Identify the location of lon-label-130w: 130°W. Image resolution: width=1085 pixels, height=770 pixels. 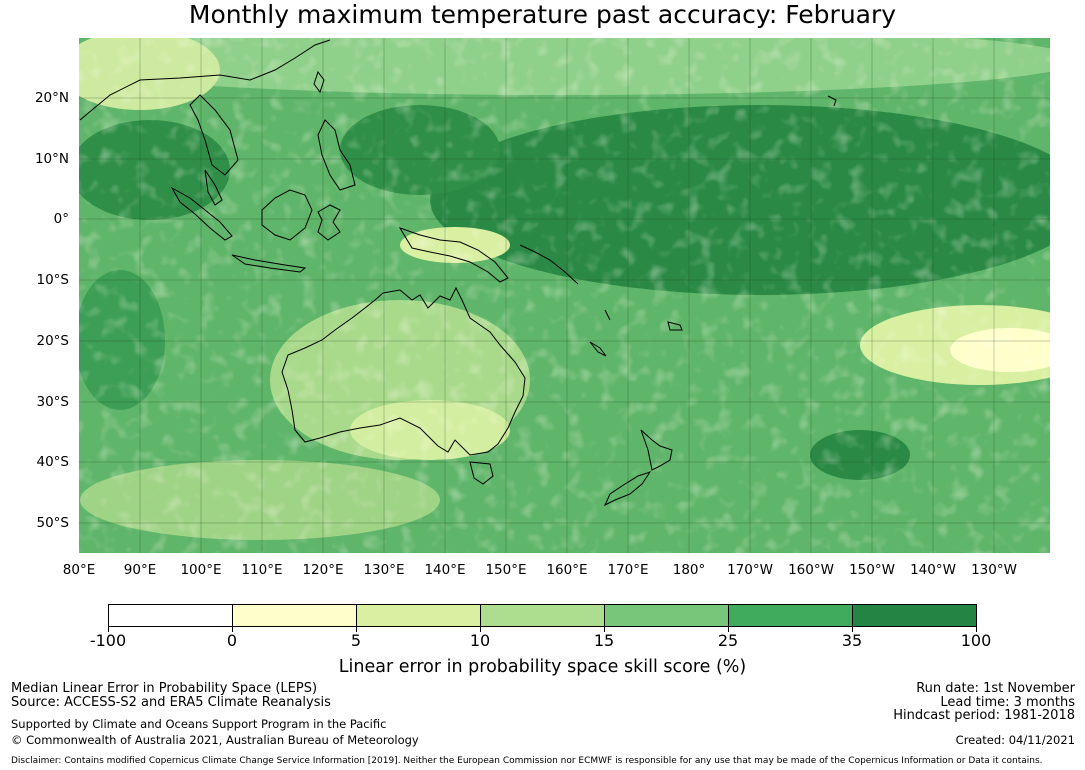
(994, 570).